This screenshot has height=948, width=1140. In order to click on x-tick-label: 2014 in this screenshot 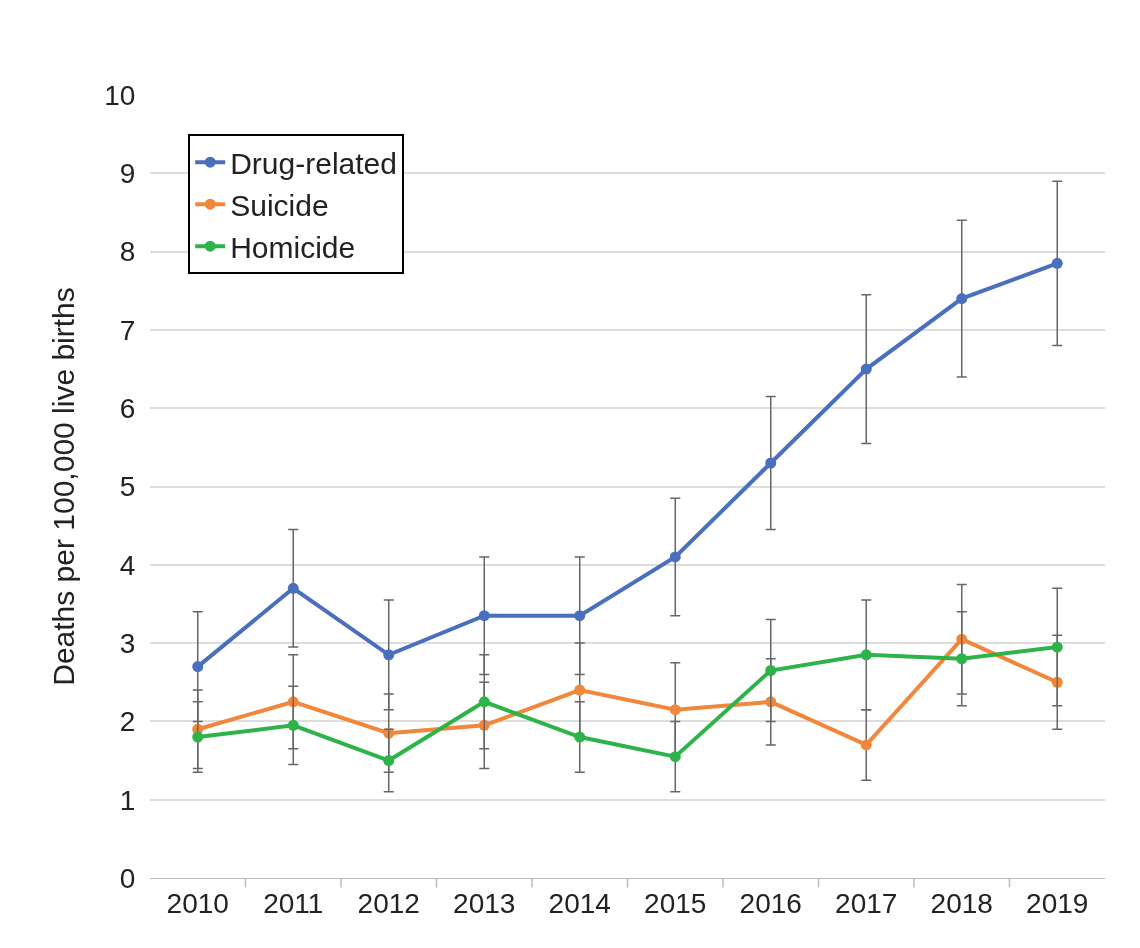, I will do `click(579, 903)`.